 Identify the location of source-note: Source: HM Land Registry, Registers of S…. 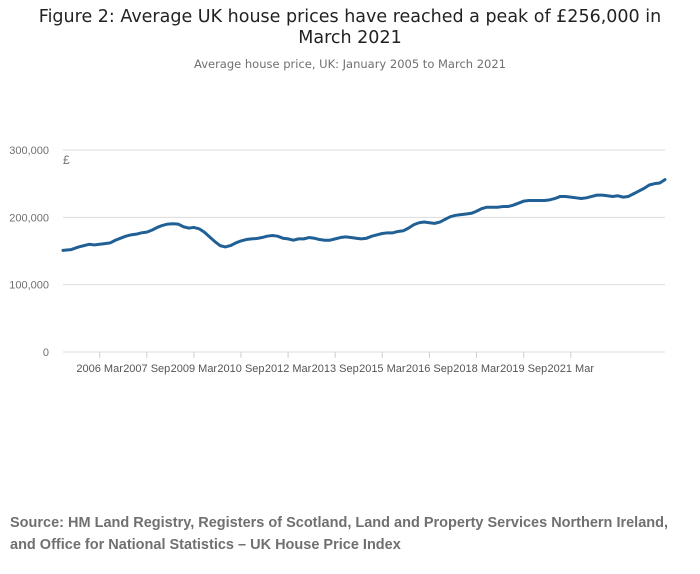
(339, 534).